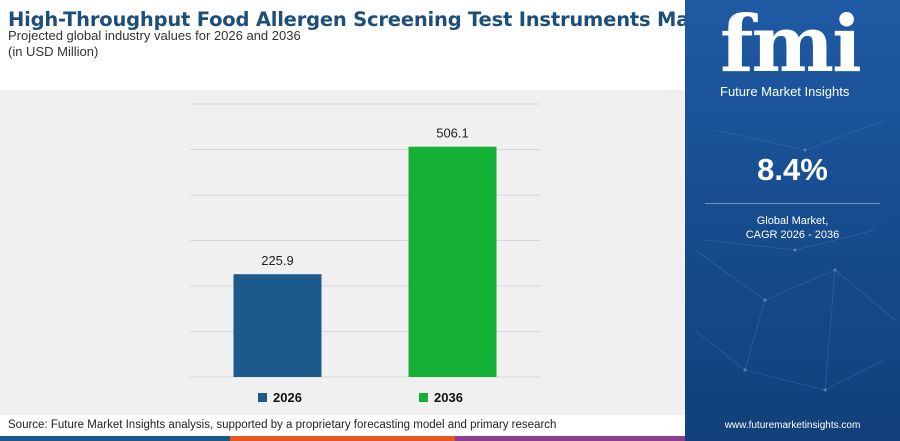  I want to click on legend-item-2026: 2026, so click(280, 397).